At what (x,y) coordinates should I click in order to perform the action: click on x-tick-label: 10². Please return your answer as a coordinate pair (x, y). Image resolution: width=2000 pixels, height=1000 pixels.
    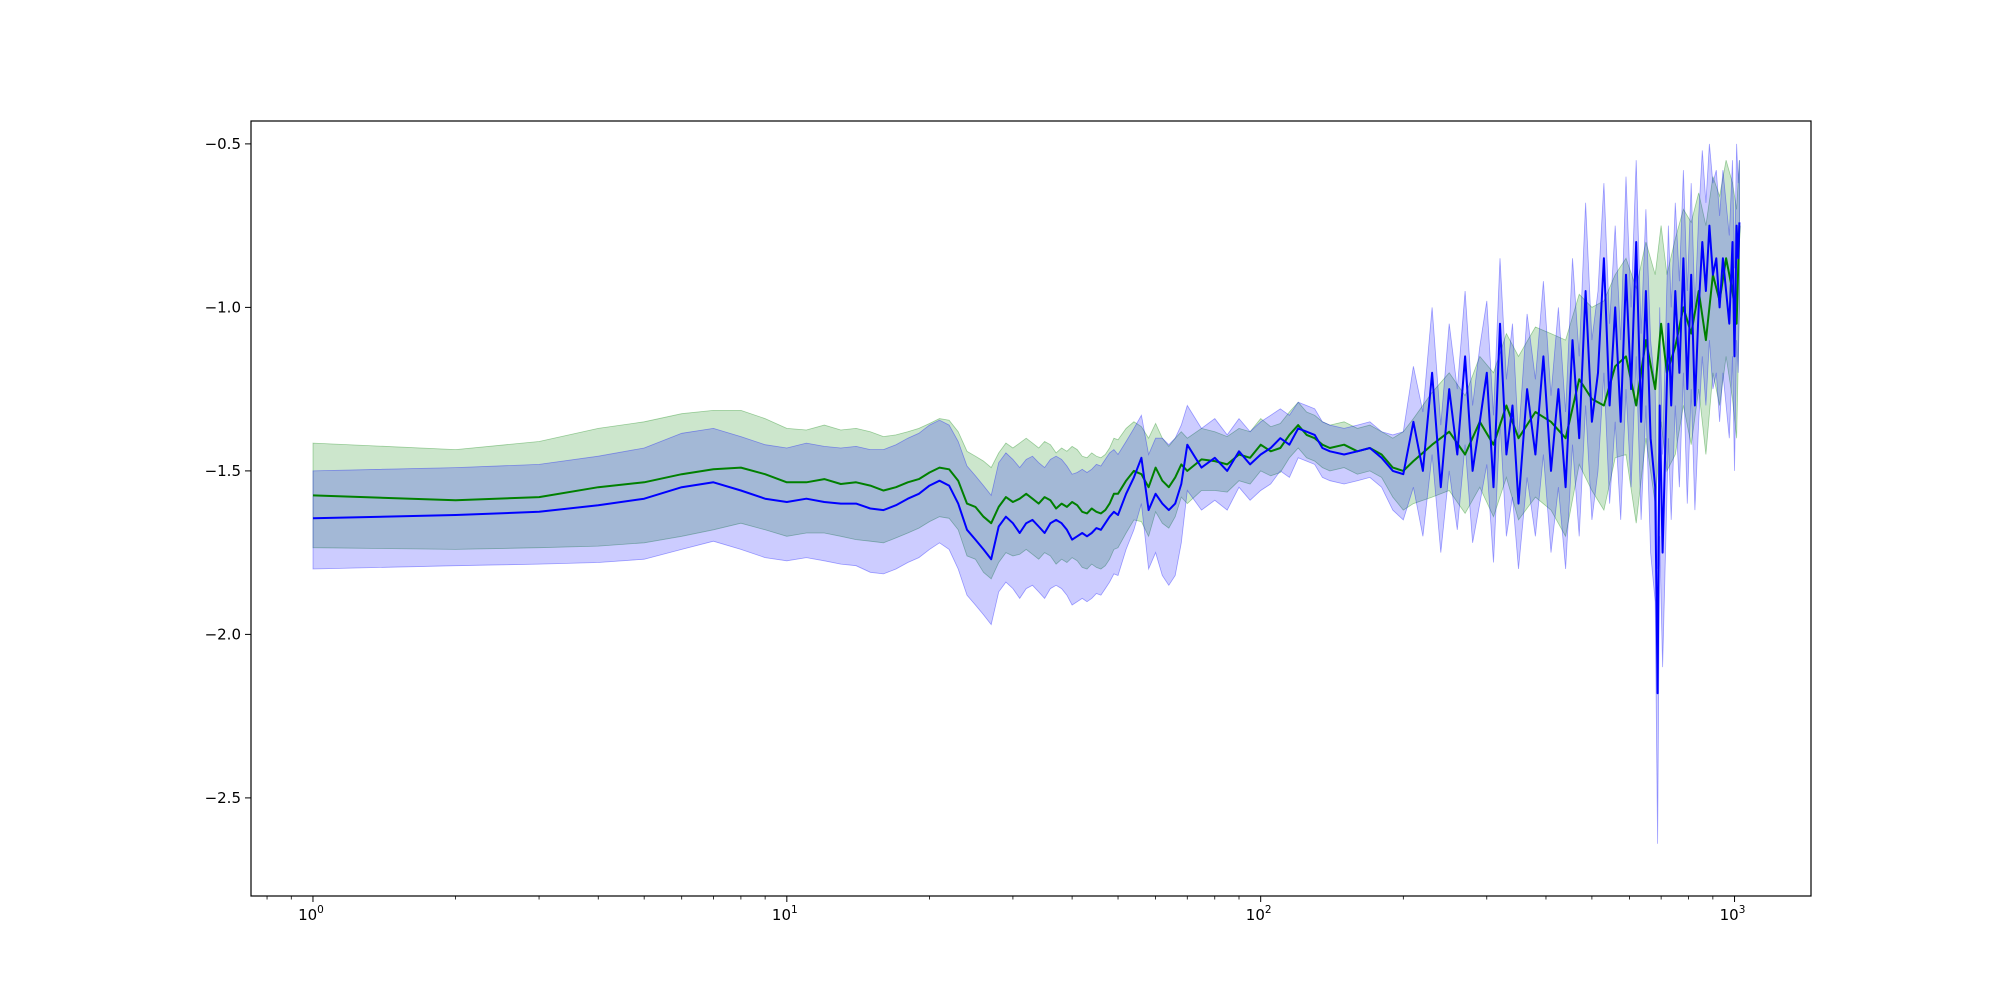
    Looking at the image, I should click on (1259, 914).